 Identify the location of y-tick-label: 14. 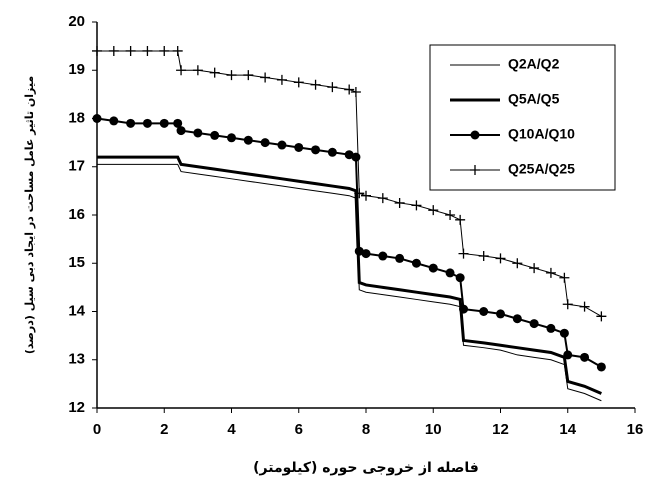
(76, 310).